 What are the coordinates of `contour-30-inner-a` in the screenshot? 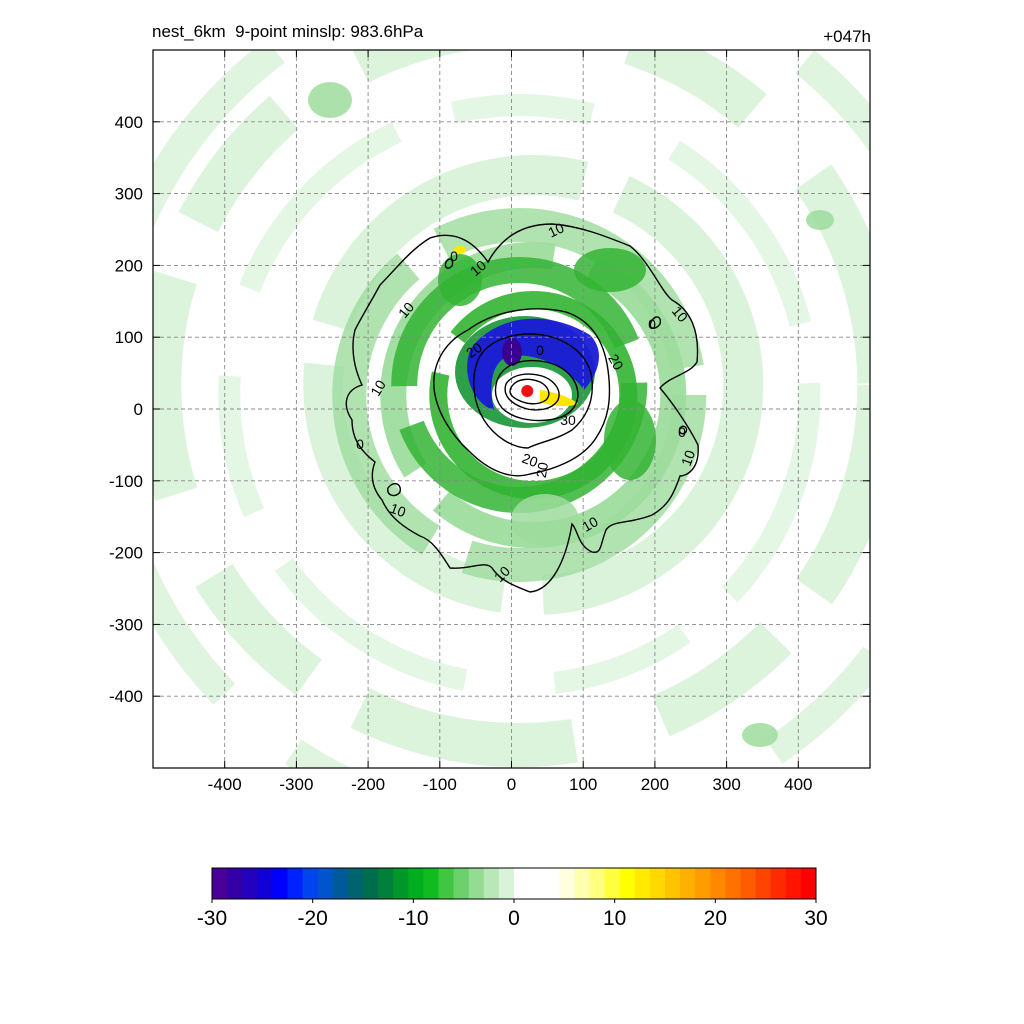 It's located at (532, 392).